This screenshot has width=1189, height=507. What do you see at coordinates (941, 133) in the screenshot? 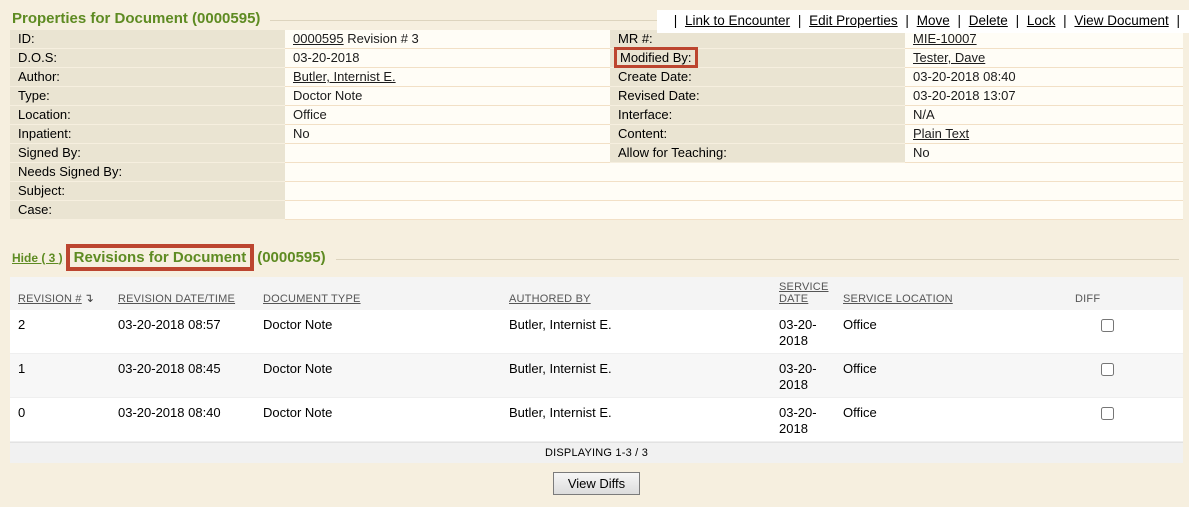
I see `content-type-link: Plain Text` at bounding box center [941, 133].